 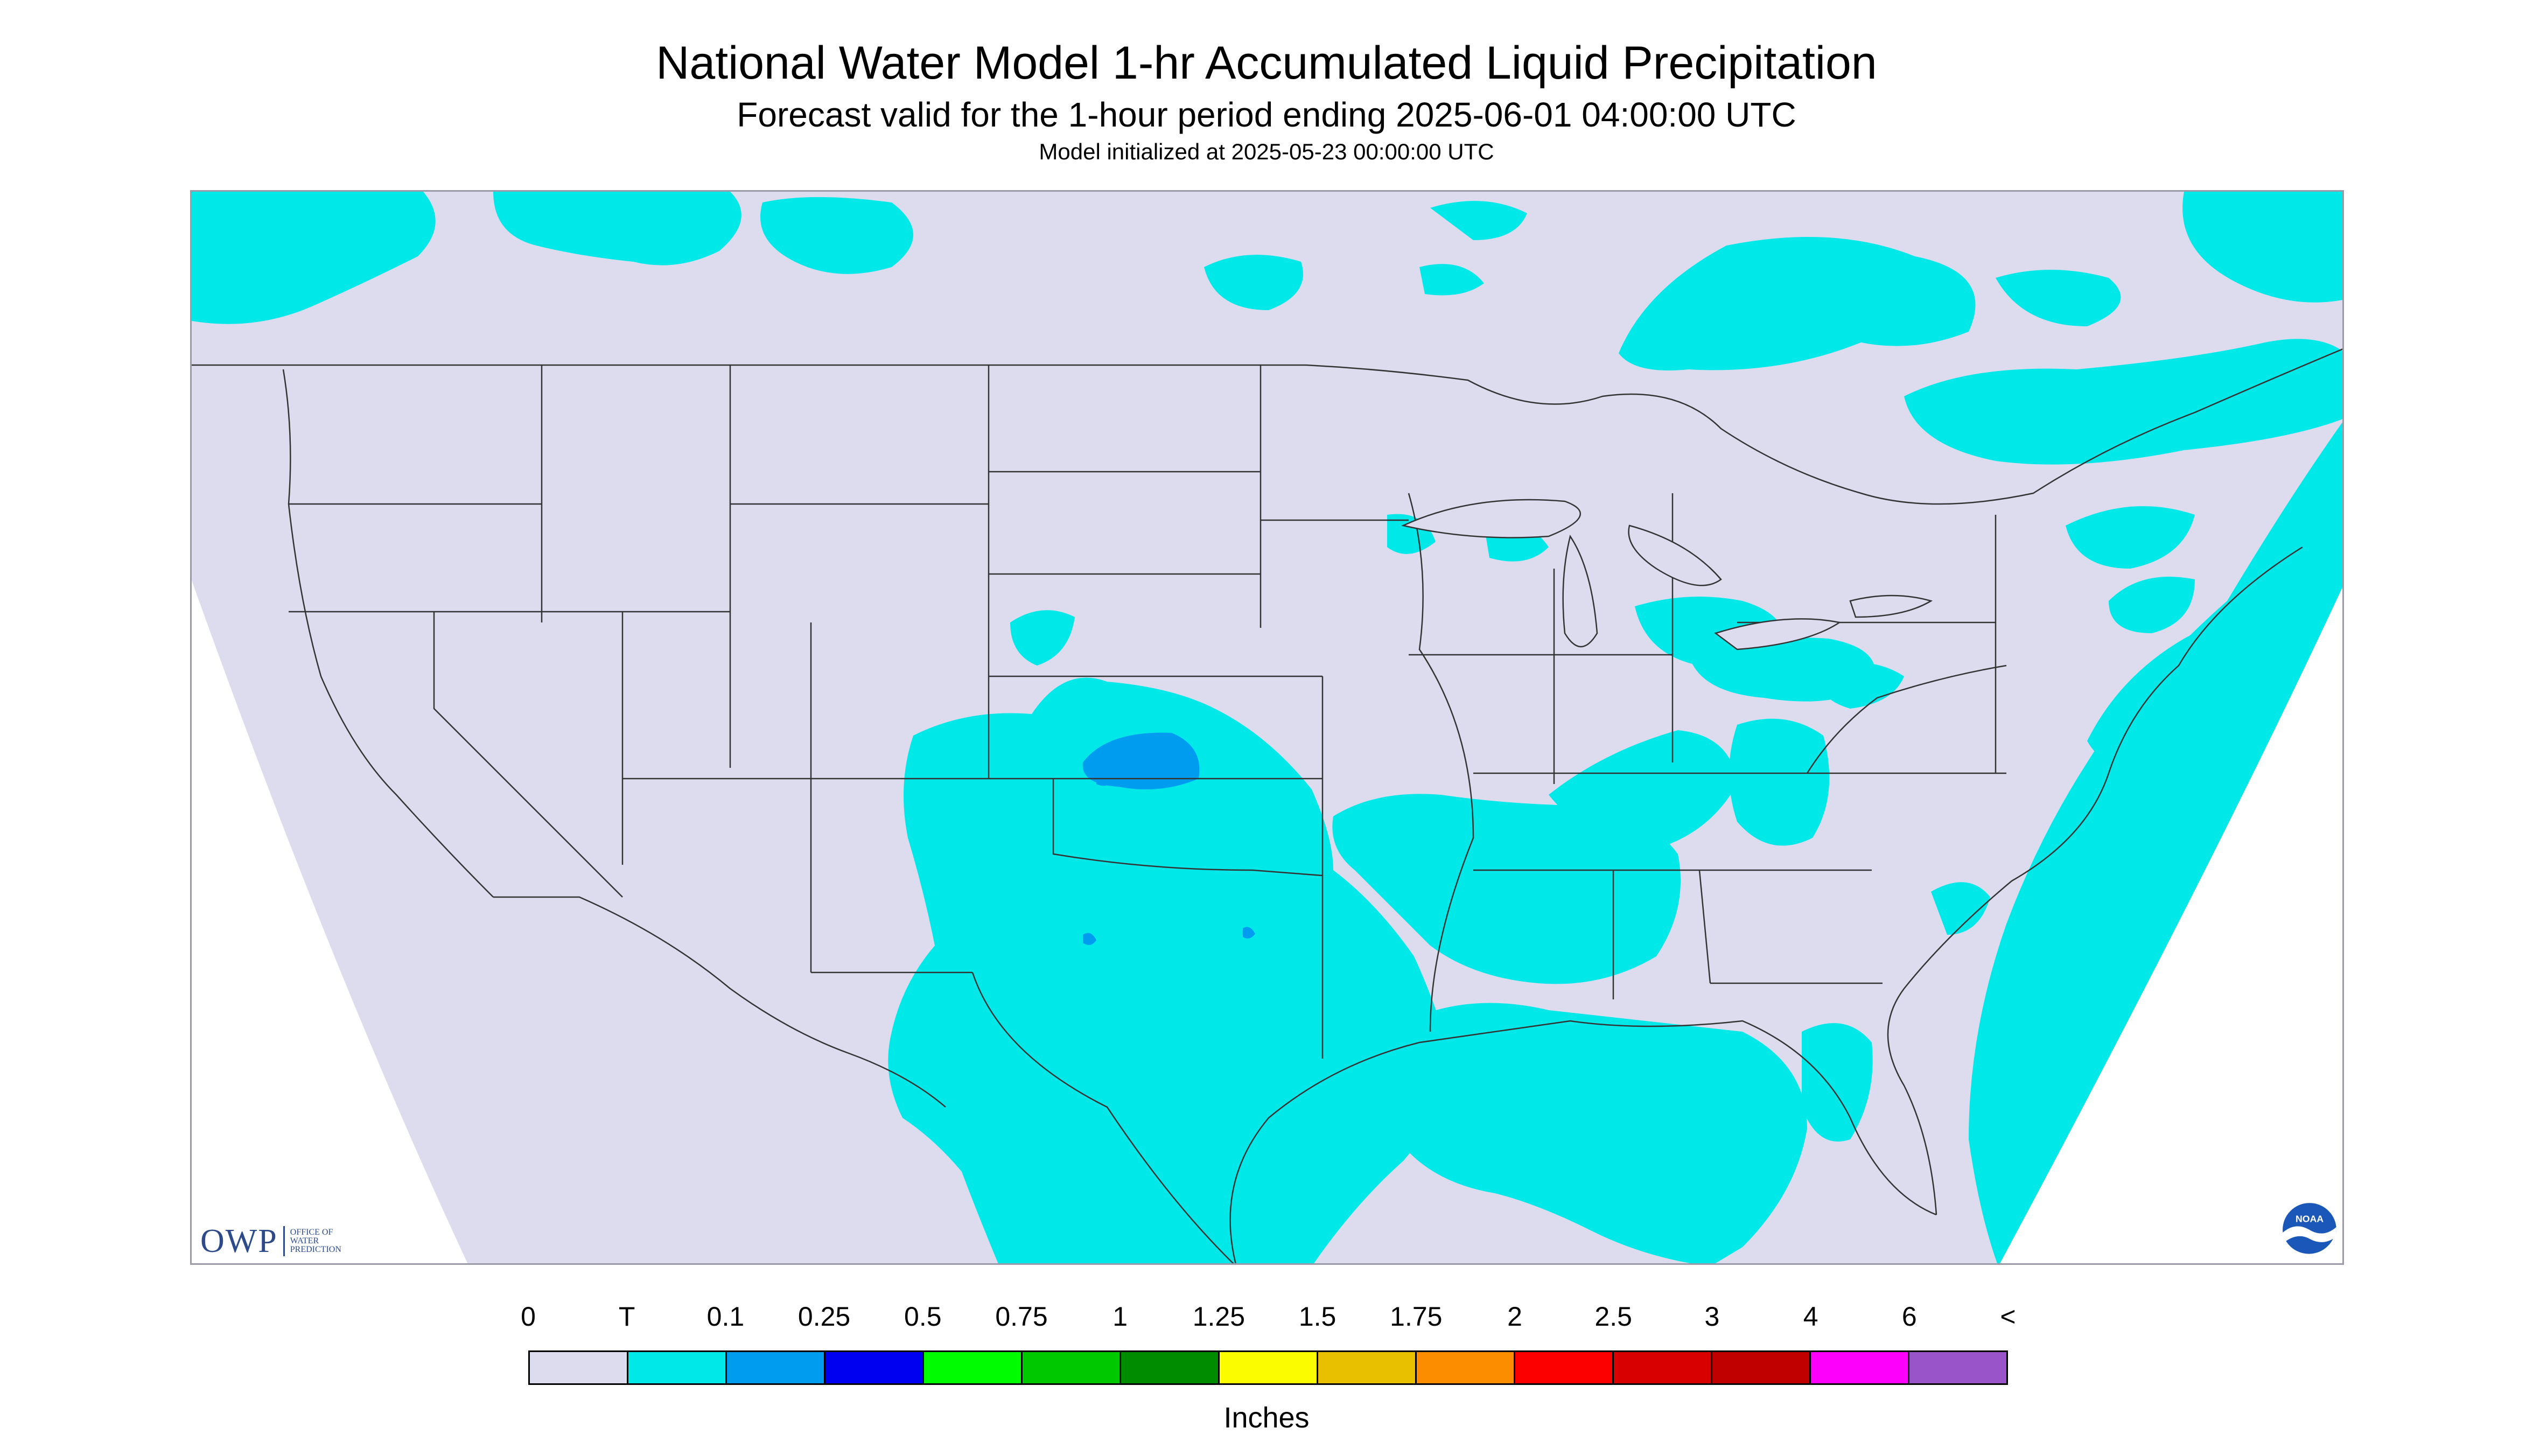 What do you see at coordinates (1120, 1316) in the screenshot?
I see `colorbar-tick-label: 1` at bounding box center [1120, 1316].